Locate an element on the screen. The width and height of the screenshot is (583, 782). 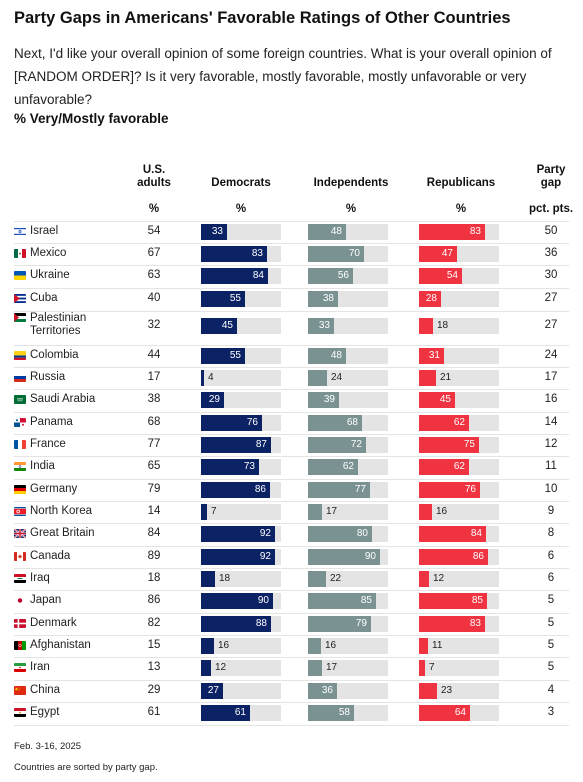
dem-bar-label: 45 is located at coordinates (227, 325).